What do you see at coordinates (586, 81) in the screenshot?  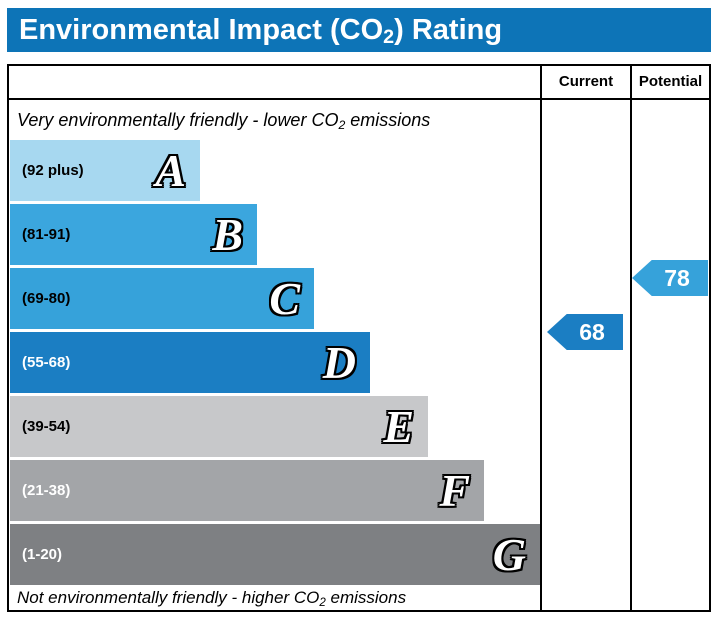 I see `current-column-header: Current` at bounding box center [586, 81].